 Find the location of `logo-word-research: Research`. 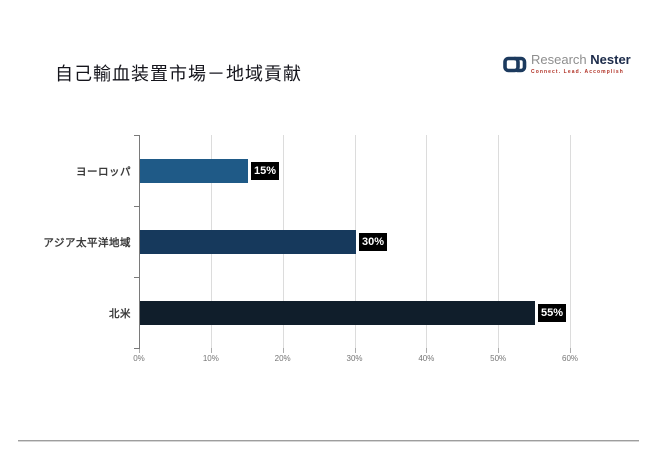

logo-word-research: Research is located at coordinates (559, 59).